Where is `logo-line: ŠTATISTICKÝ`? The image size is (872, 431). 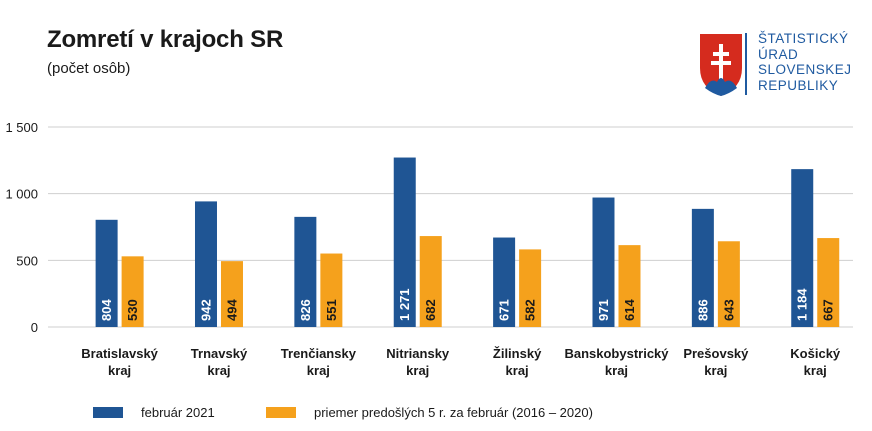 logo-line: ŠTATISTICKÝ is located at coordinates (803, 38).